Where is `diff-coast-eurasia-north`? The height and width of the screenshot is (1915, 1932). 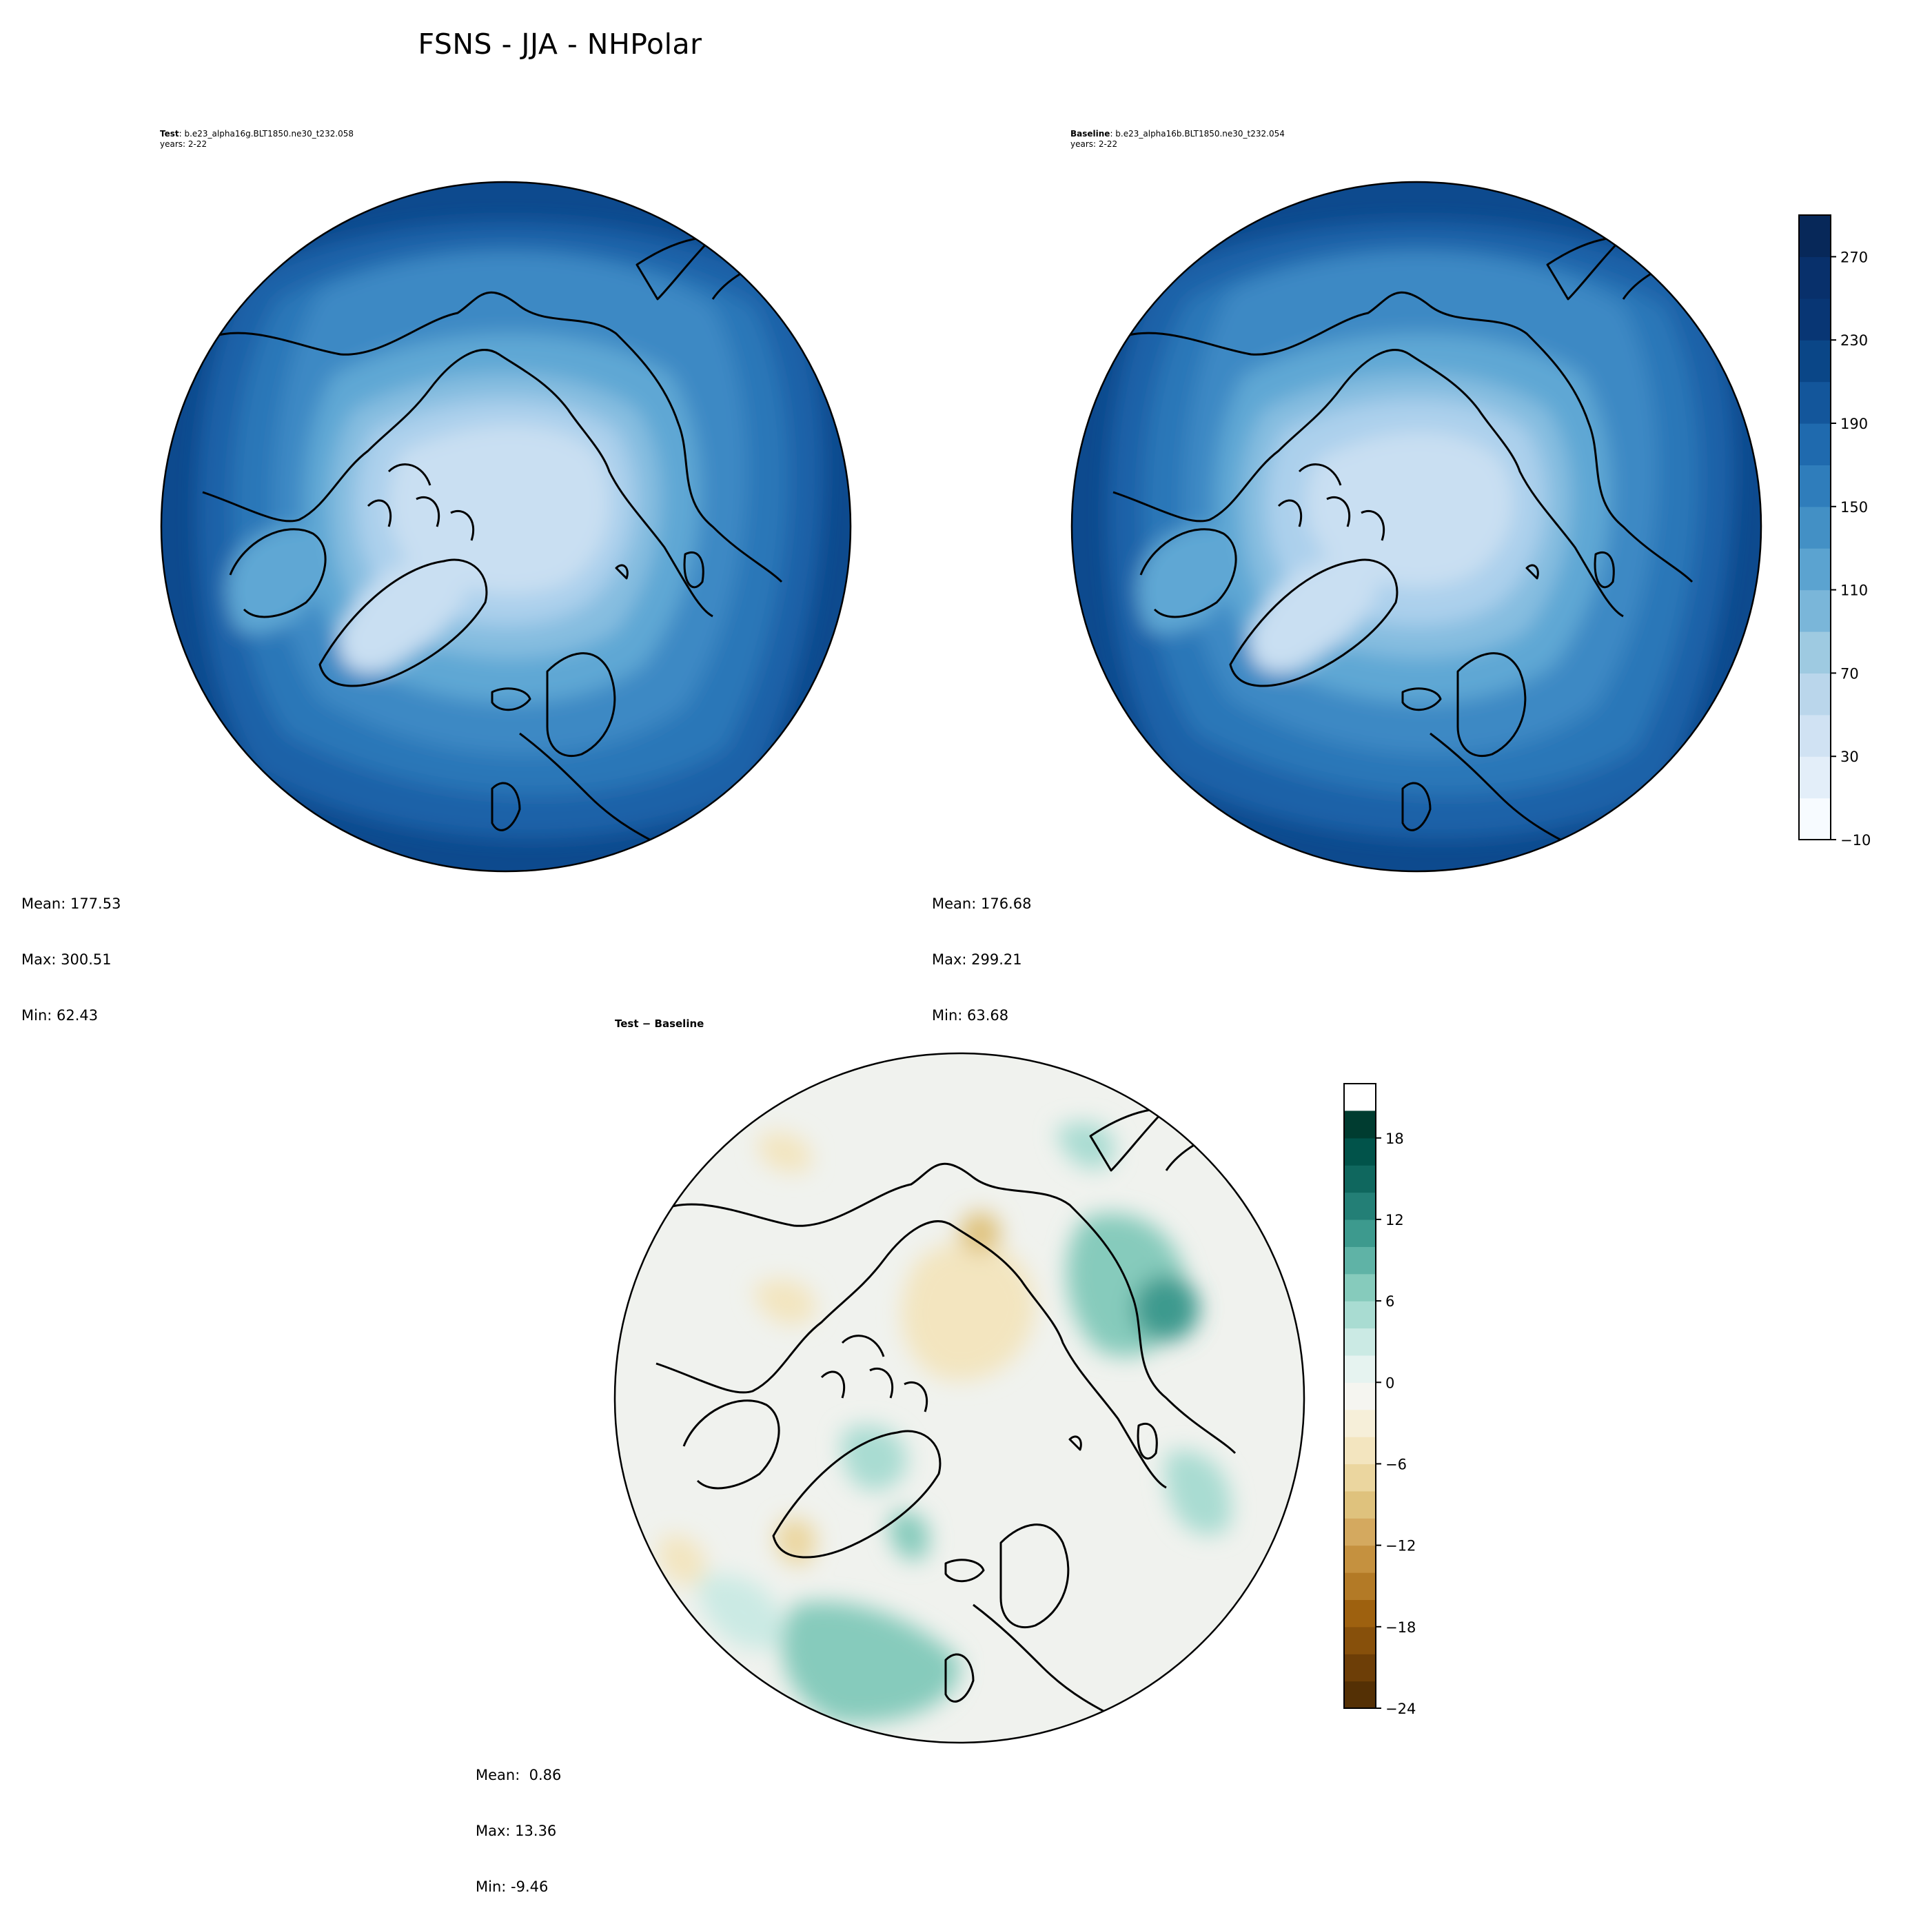 diff-coast-eurasia-north is located at coordinates (946, 1309).